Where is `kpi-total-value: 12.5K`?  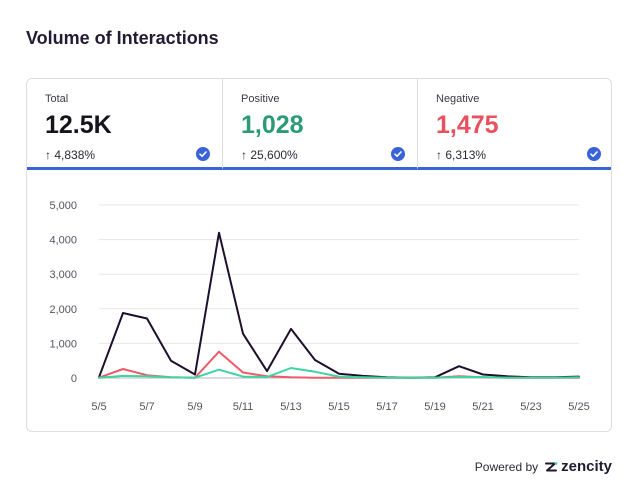
kpi-total-value: 12.5K is located at coordinates (78, 125).